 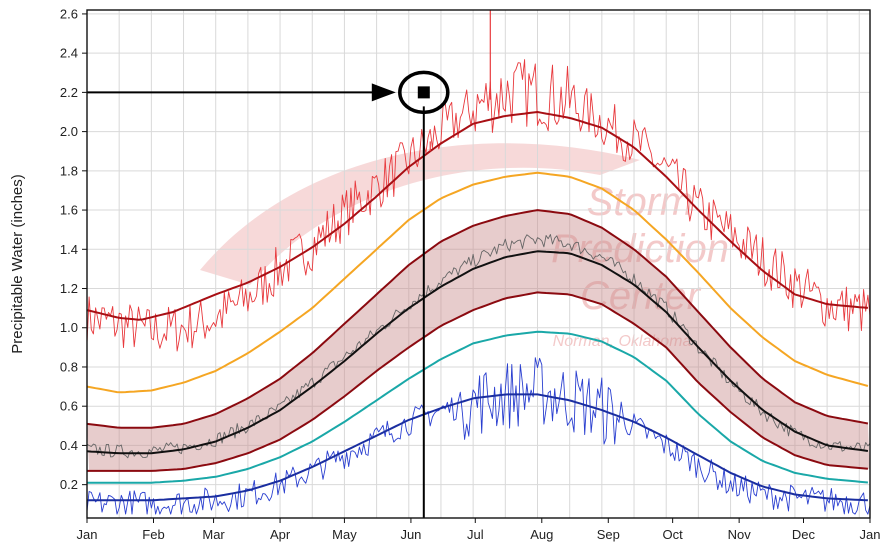 I want to click on x-tick-label: Apr, so click(x=280, y=534).